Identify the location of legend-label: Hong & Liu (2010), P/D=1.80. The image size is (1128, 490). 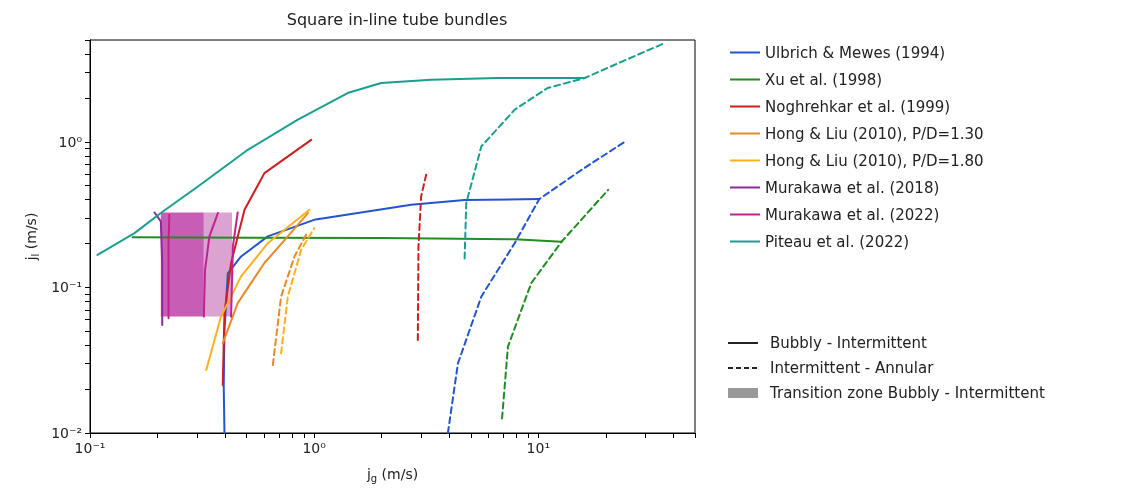
(874, 160).